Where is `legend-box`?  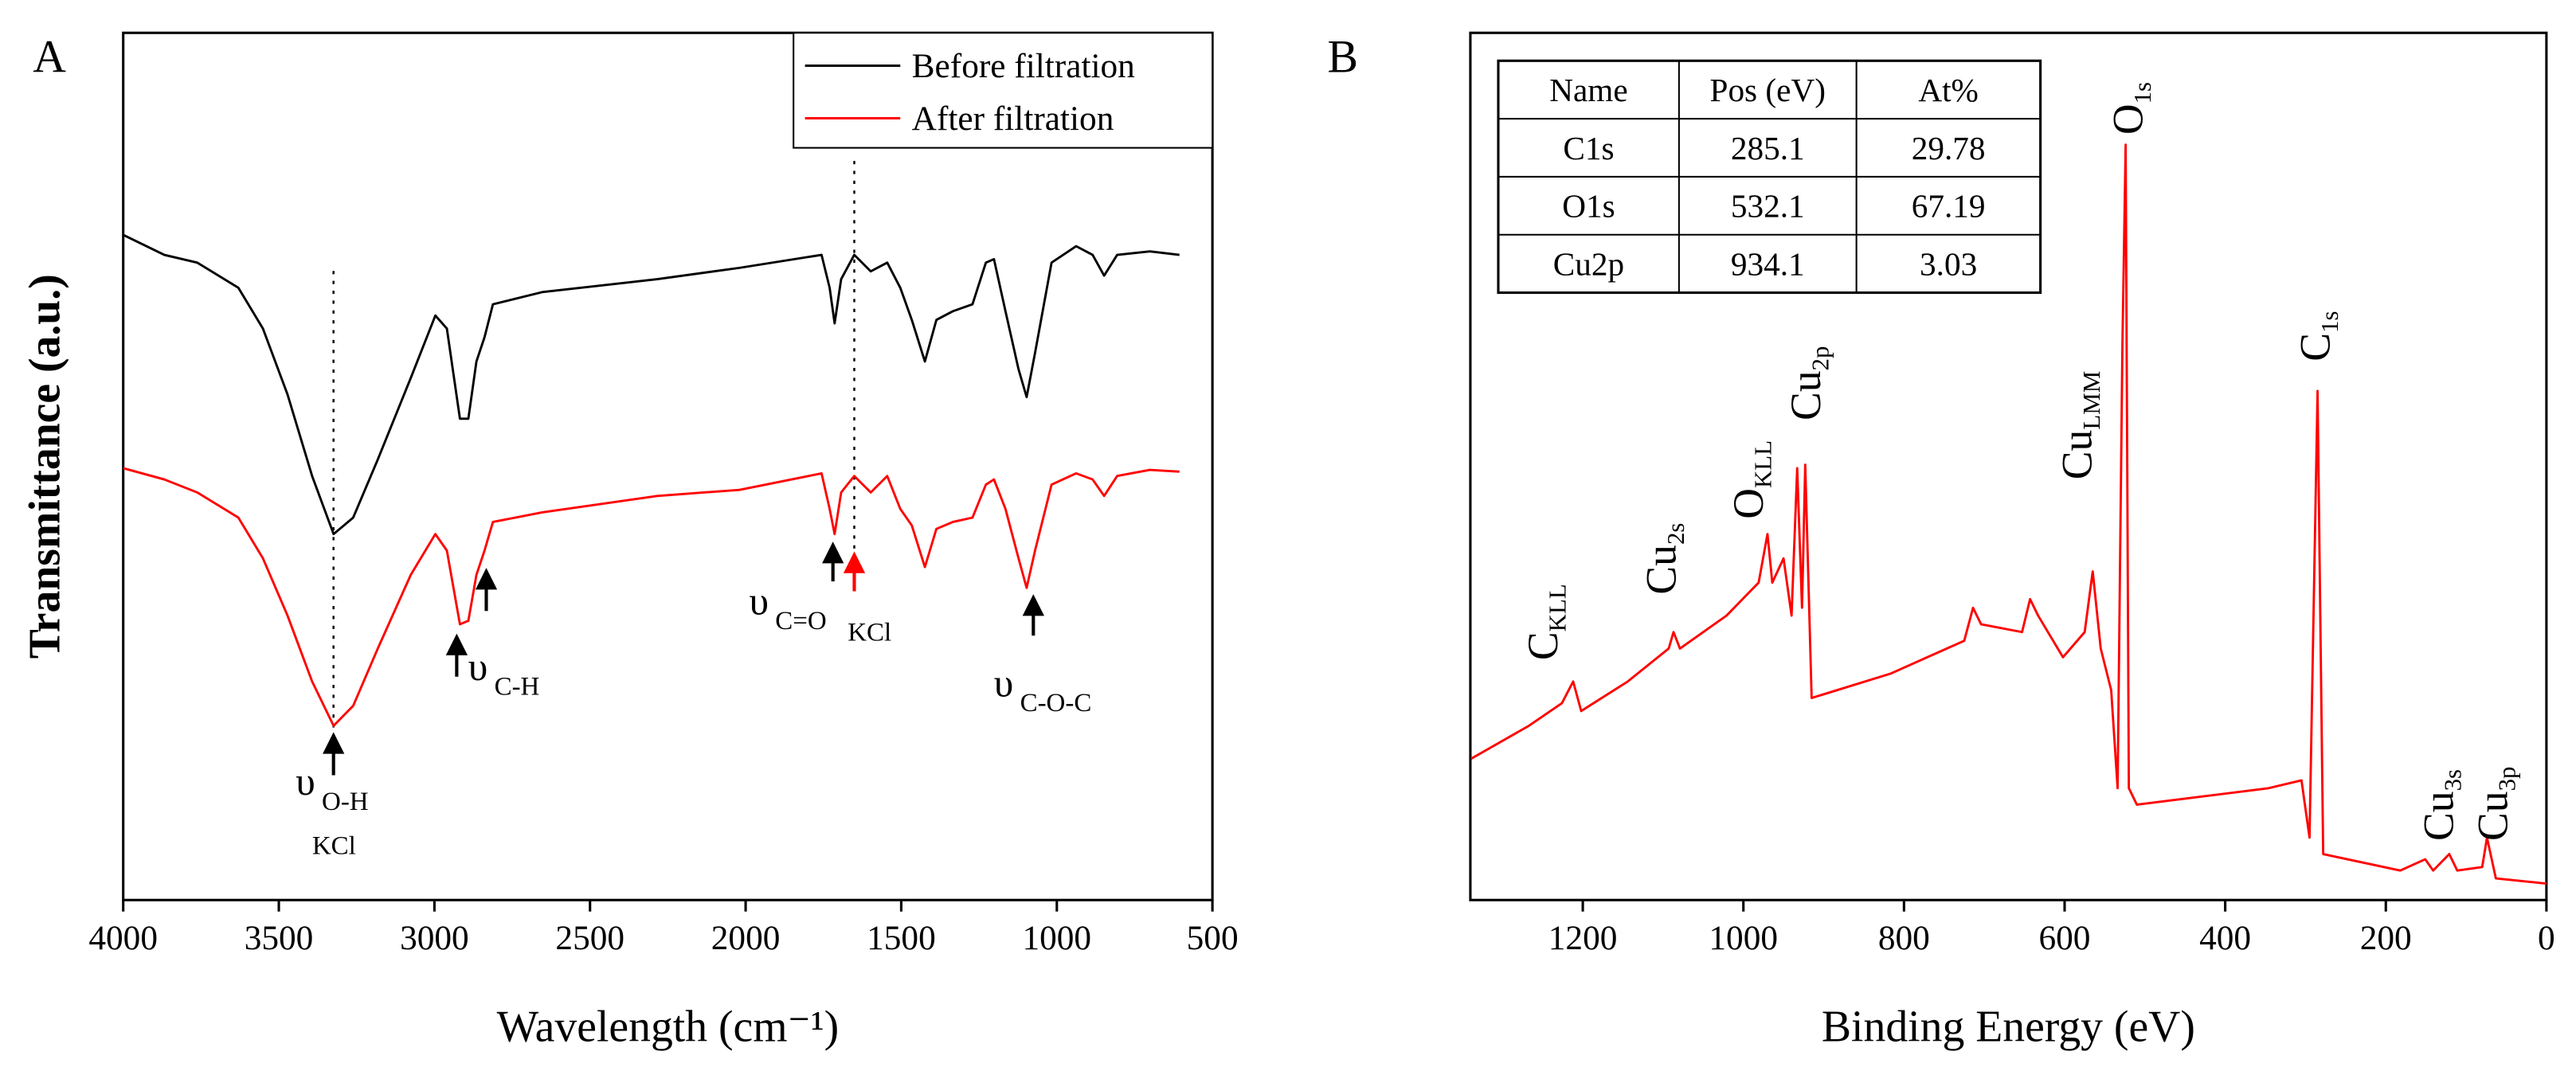
legend-box is located at coordinates (1003, 90).